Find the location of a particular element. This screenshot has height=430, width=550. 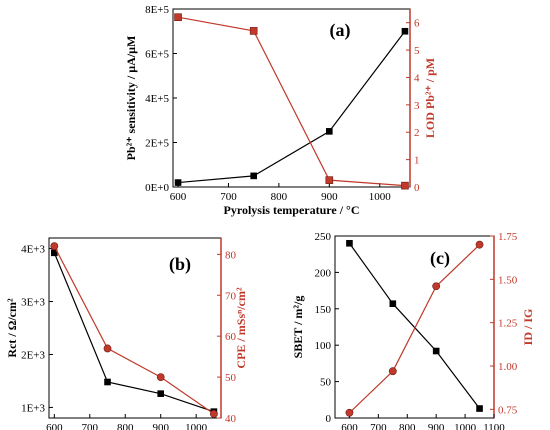

y-left-axis-label: SBET / m²/g is located at coordinates (298, 327).